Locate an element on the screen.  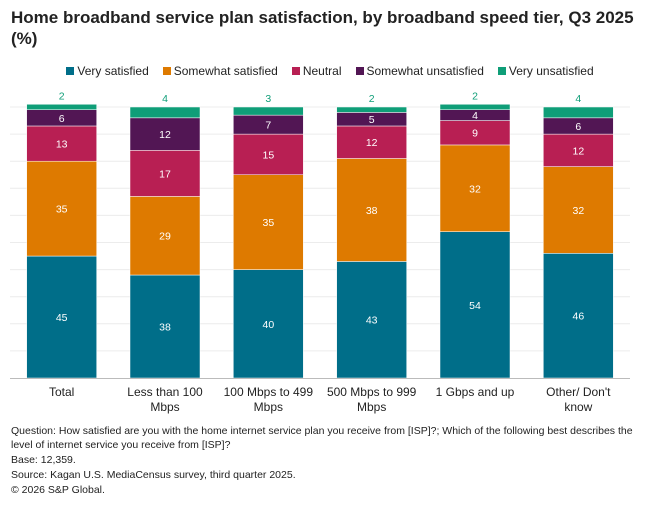
legend-label: Very unsatisfied is located at coordinates (551, 71).